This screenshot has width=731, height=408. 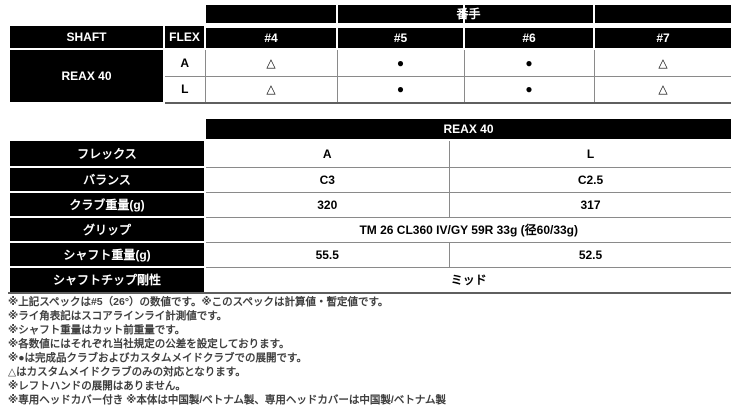 I want to click on club-number-4-header: #4, so click(x=271, y=37).